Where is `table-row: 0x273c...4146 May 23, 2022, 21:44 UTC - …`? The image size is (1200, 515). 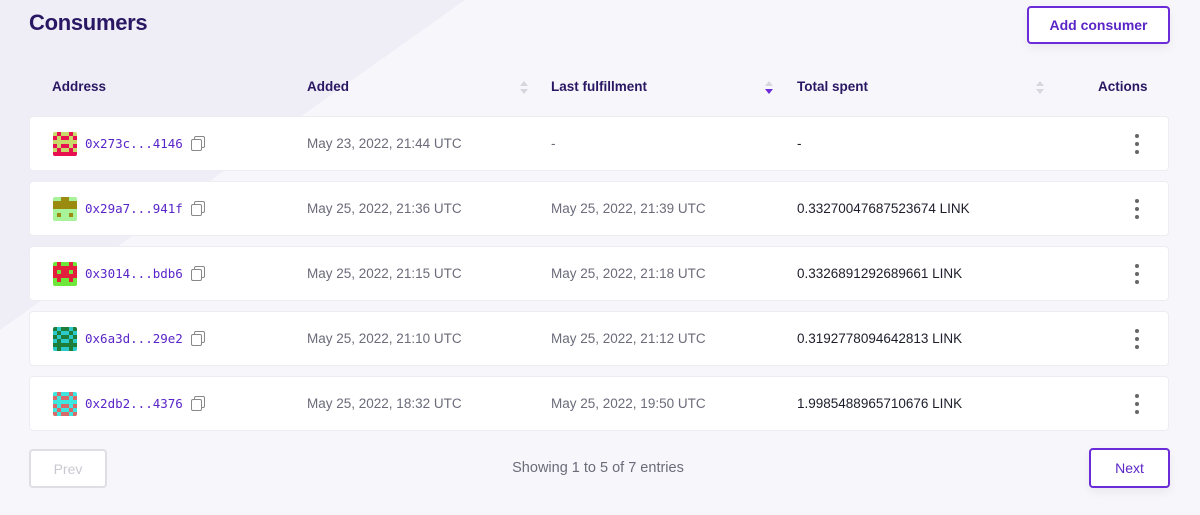 table-row: 0x273c...4146 May 23, 2022, 21:44 UTC - … is located at coordinates (599, 143).